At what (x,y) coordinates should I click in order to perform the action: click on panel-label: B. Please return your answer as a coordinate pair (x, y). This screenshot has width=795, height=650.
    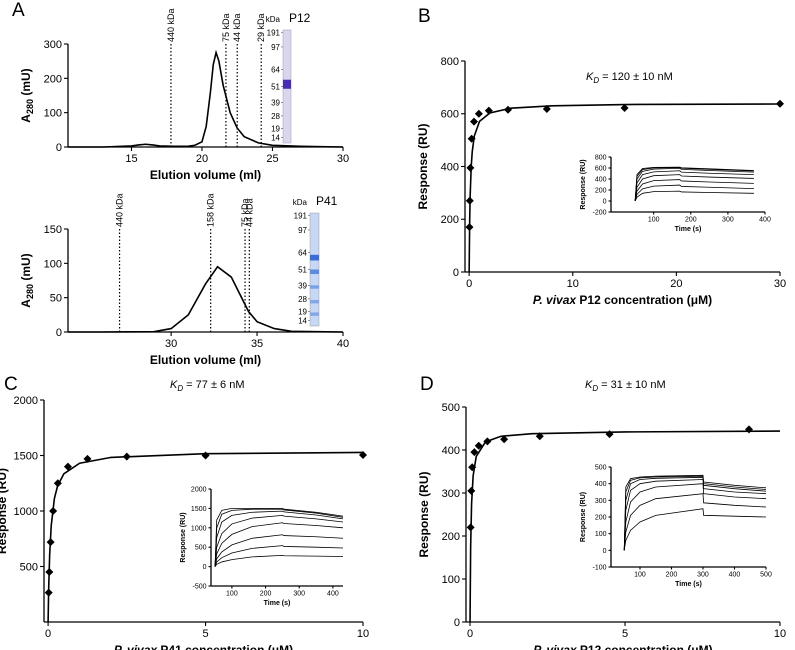
    Looking at the image, I should click on (424, 16).